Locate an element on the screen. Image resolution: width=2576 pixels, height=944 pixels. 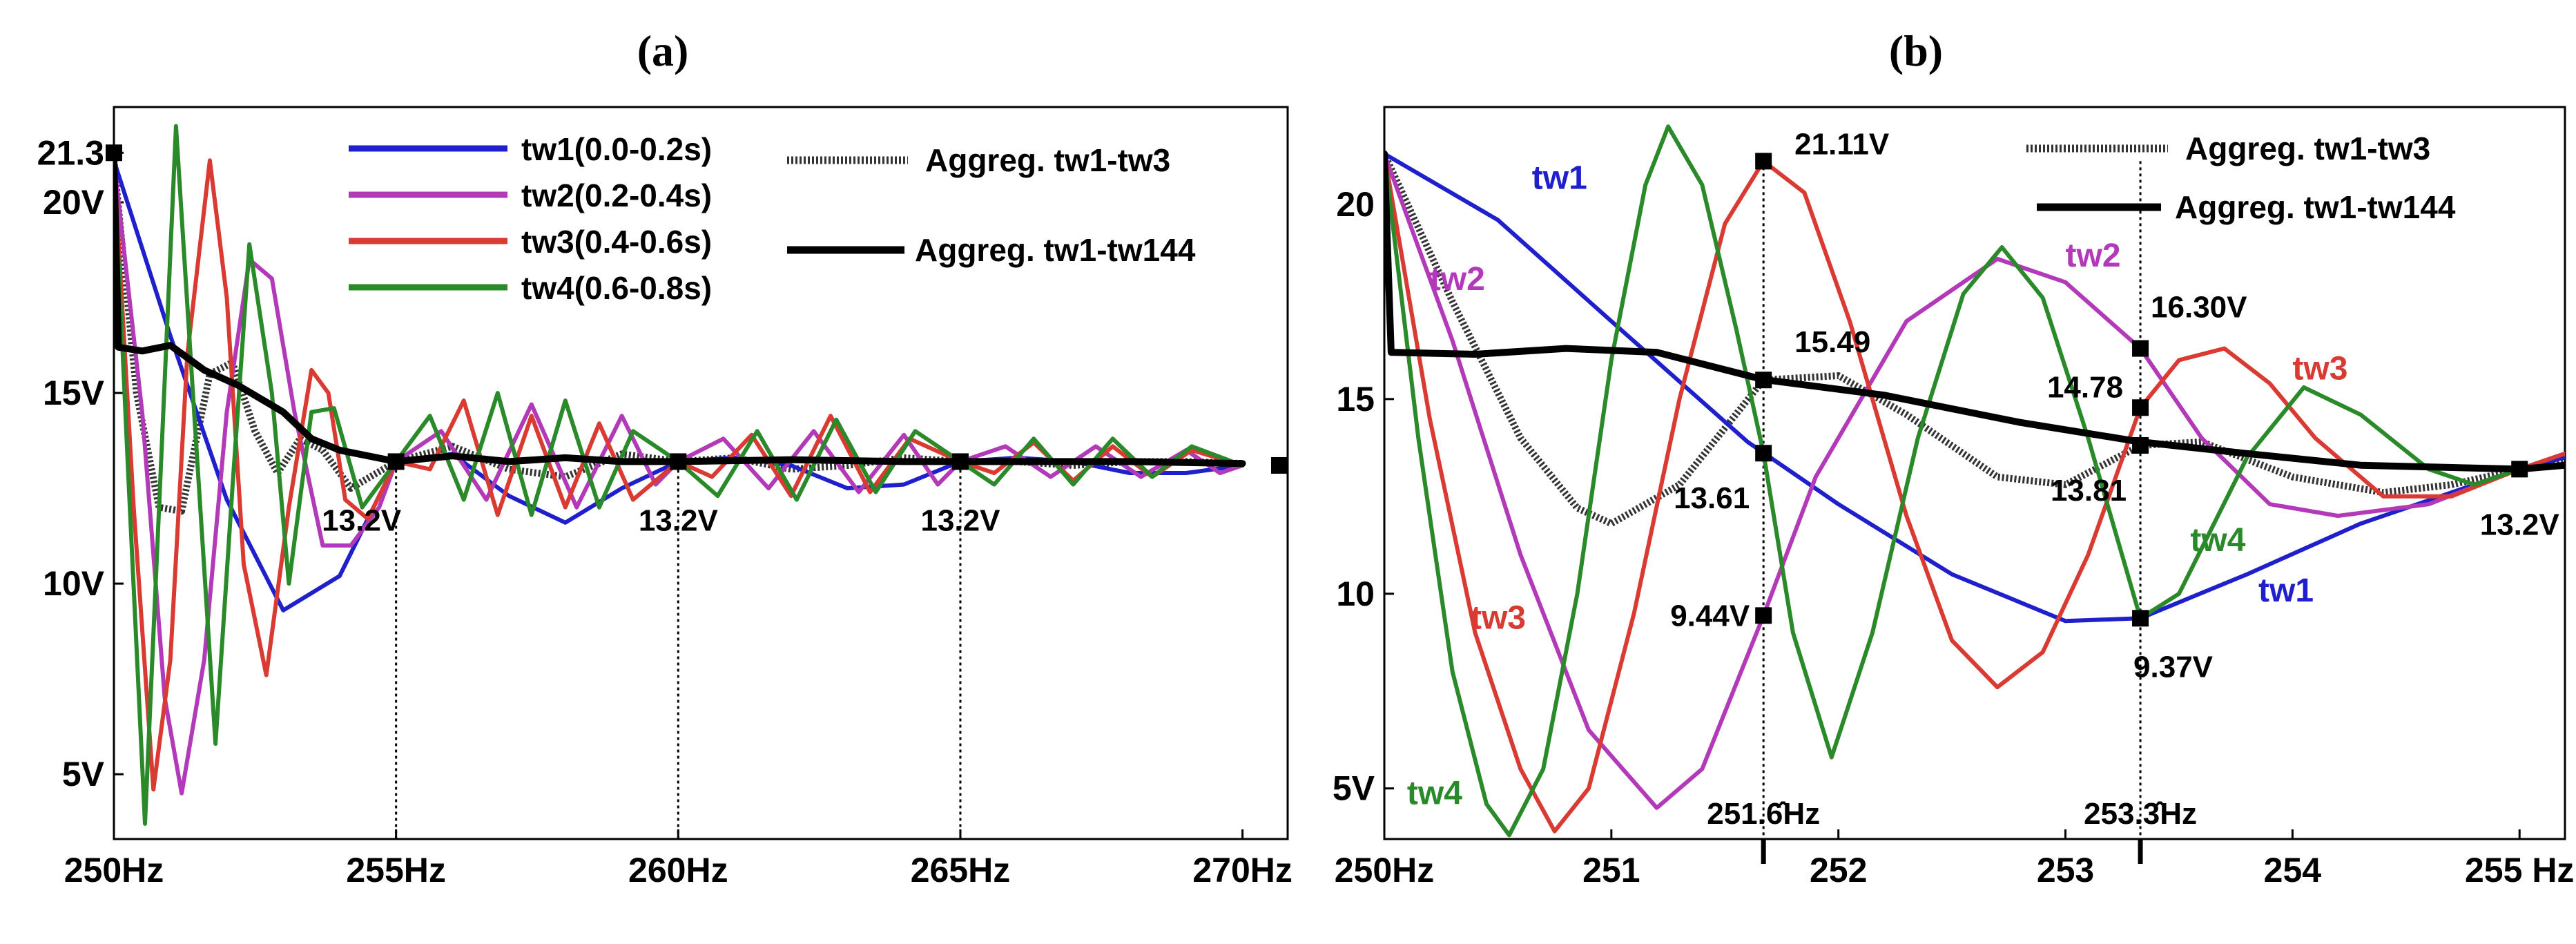
panel-a-y-tick-label: 21.3 is located at coordinates (71, 152).